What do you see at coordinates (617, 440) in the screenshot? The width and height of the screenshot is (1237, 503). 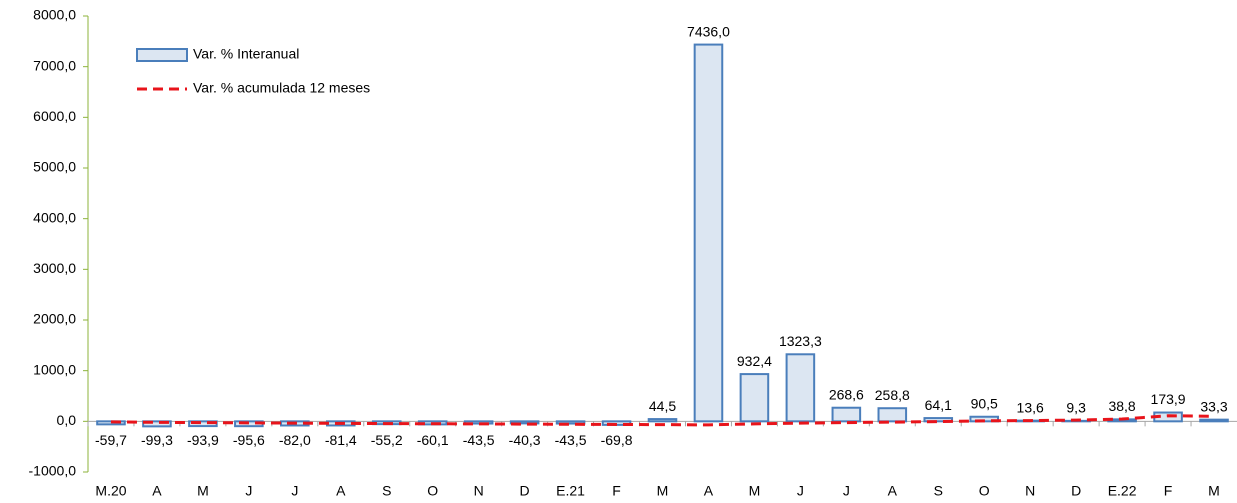 I see `value-label: -69,8` at bounding box center [617, 440].